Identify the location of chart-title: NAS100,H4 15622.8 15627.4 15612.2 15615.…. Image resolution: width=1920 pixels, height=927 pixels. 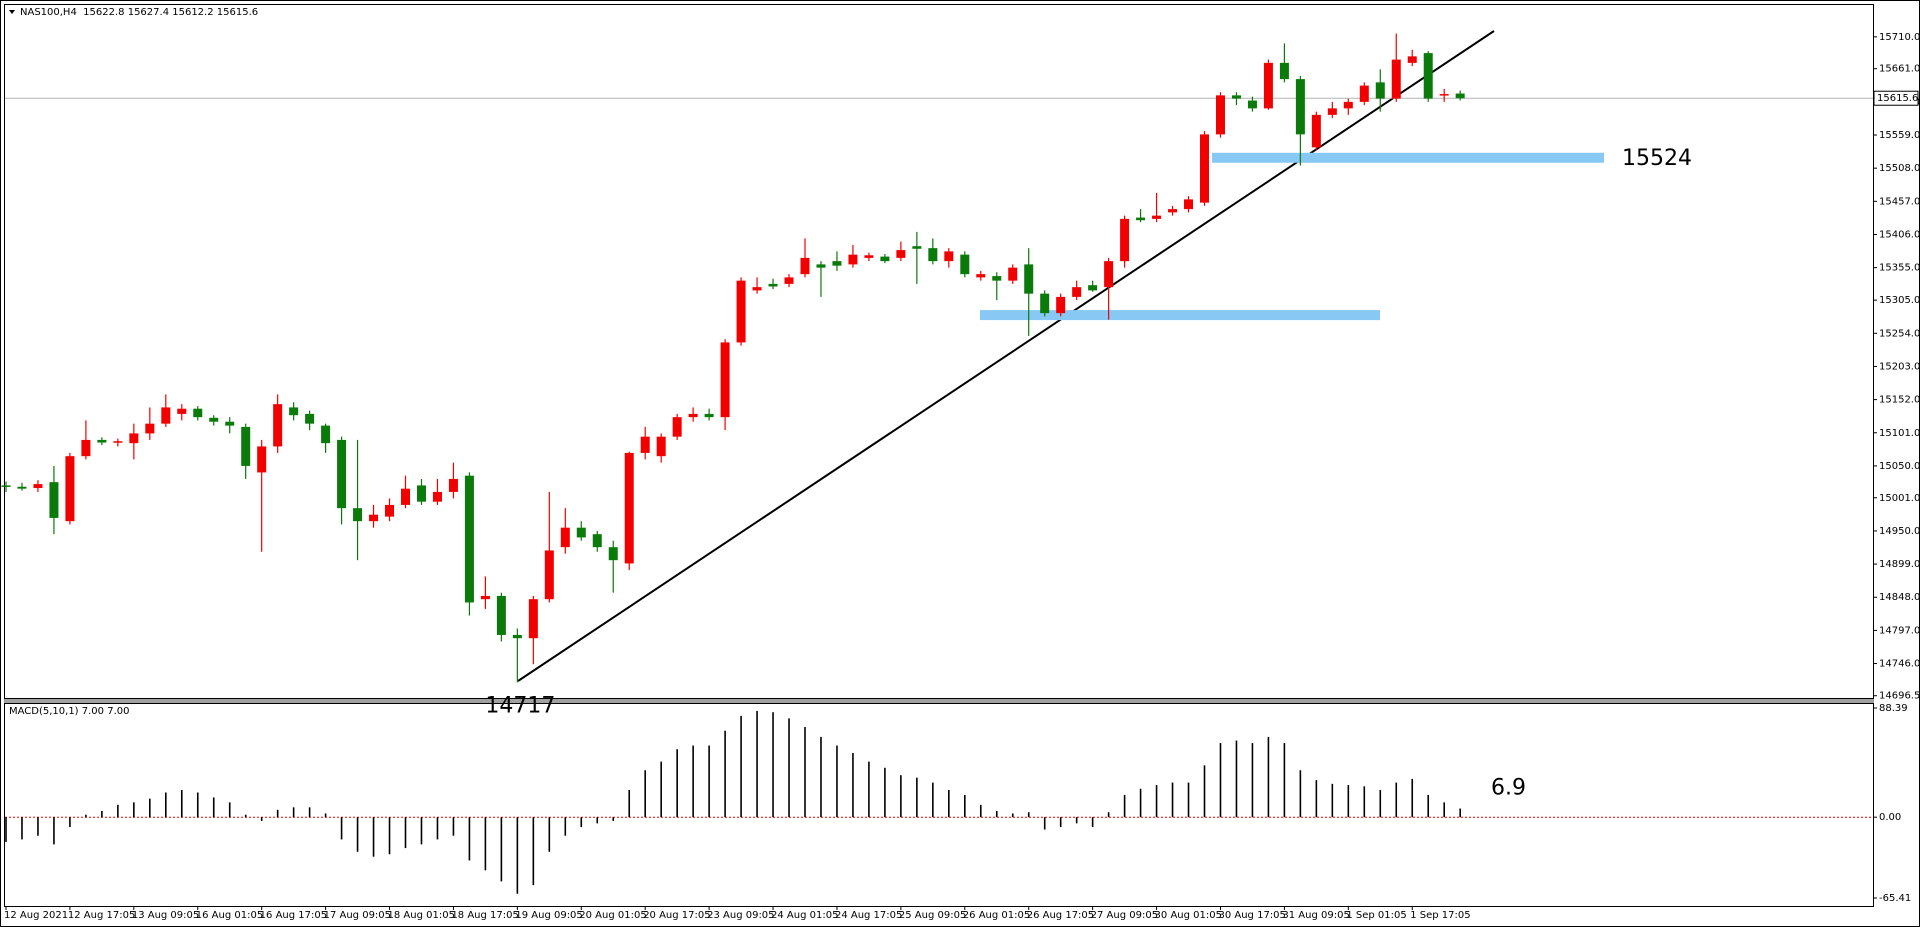
(139, 12).